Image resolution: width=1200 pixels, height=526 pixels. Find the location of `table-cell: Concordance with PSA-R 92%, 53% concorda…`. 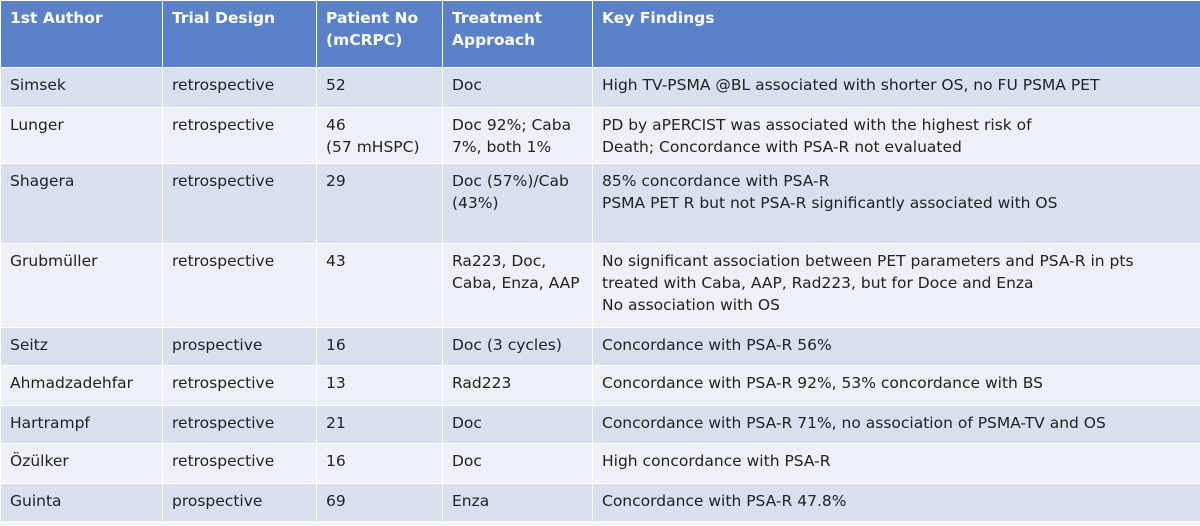

table-cell: Concordance with PSA-R 92%, 53% concorda… is located at coordinates (896, 385).